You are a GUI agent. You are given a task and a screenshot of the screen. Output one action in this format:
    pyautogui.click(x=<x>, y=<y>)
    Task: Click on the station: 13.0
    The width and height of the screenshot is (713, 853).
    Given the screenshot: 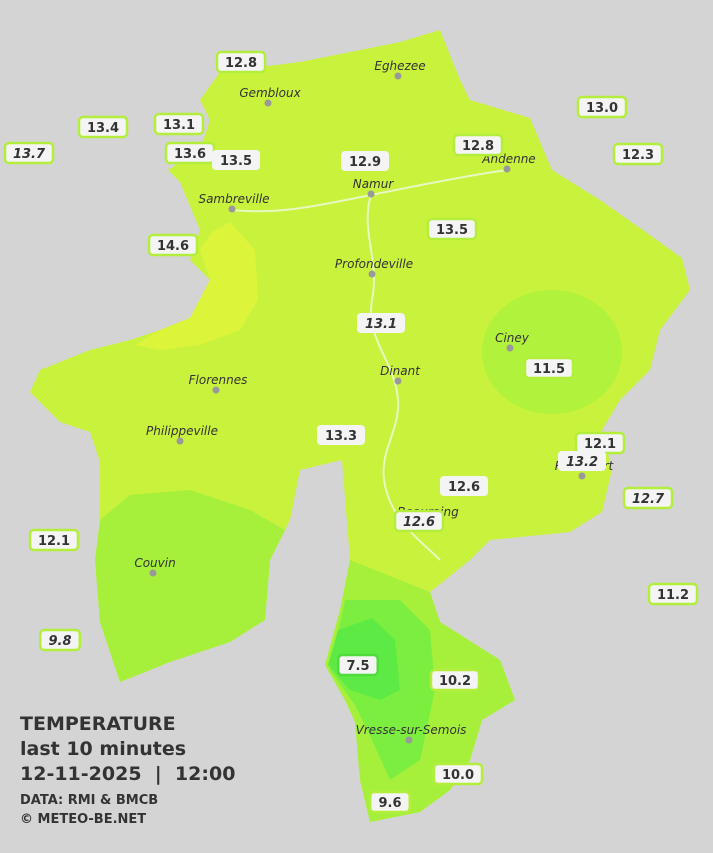 What is the action you would take?
    pyautogui.click(x=602, y=107)
    